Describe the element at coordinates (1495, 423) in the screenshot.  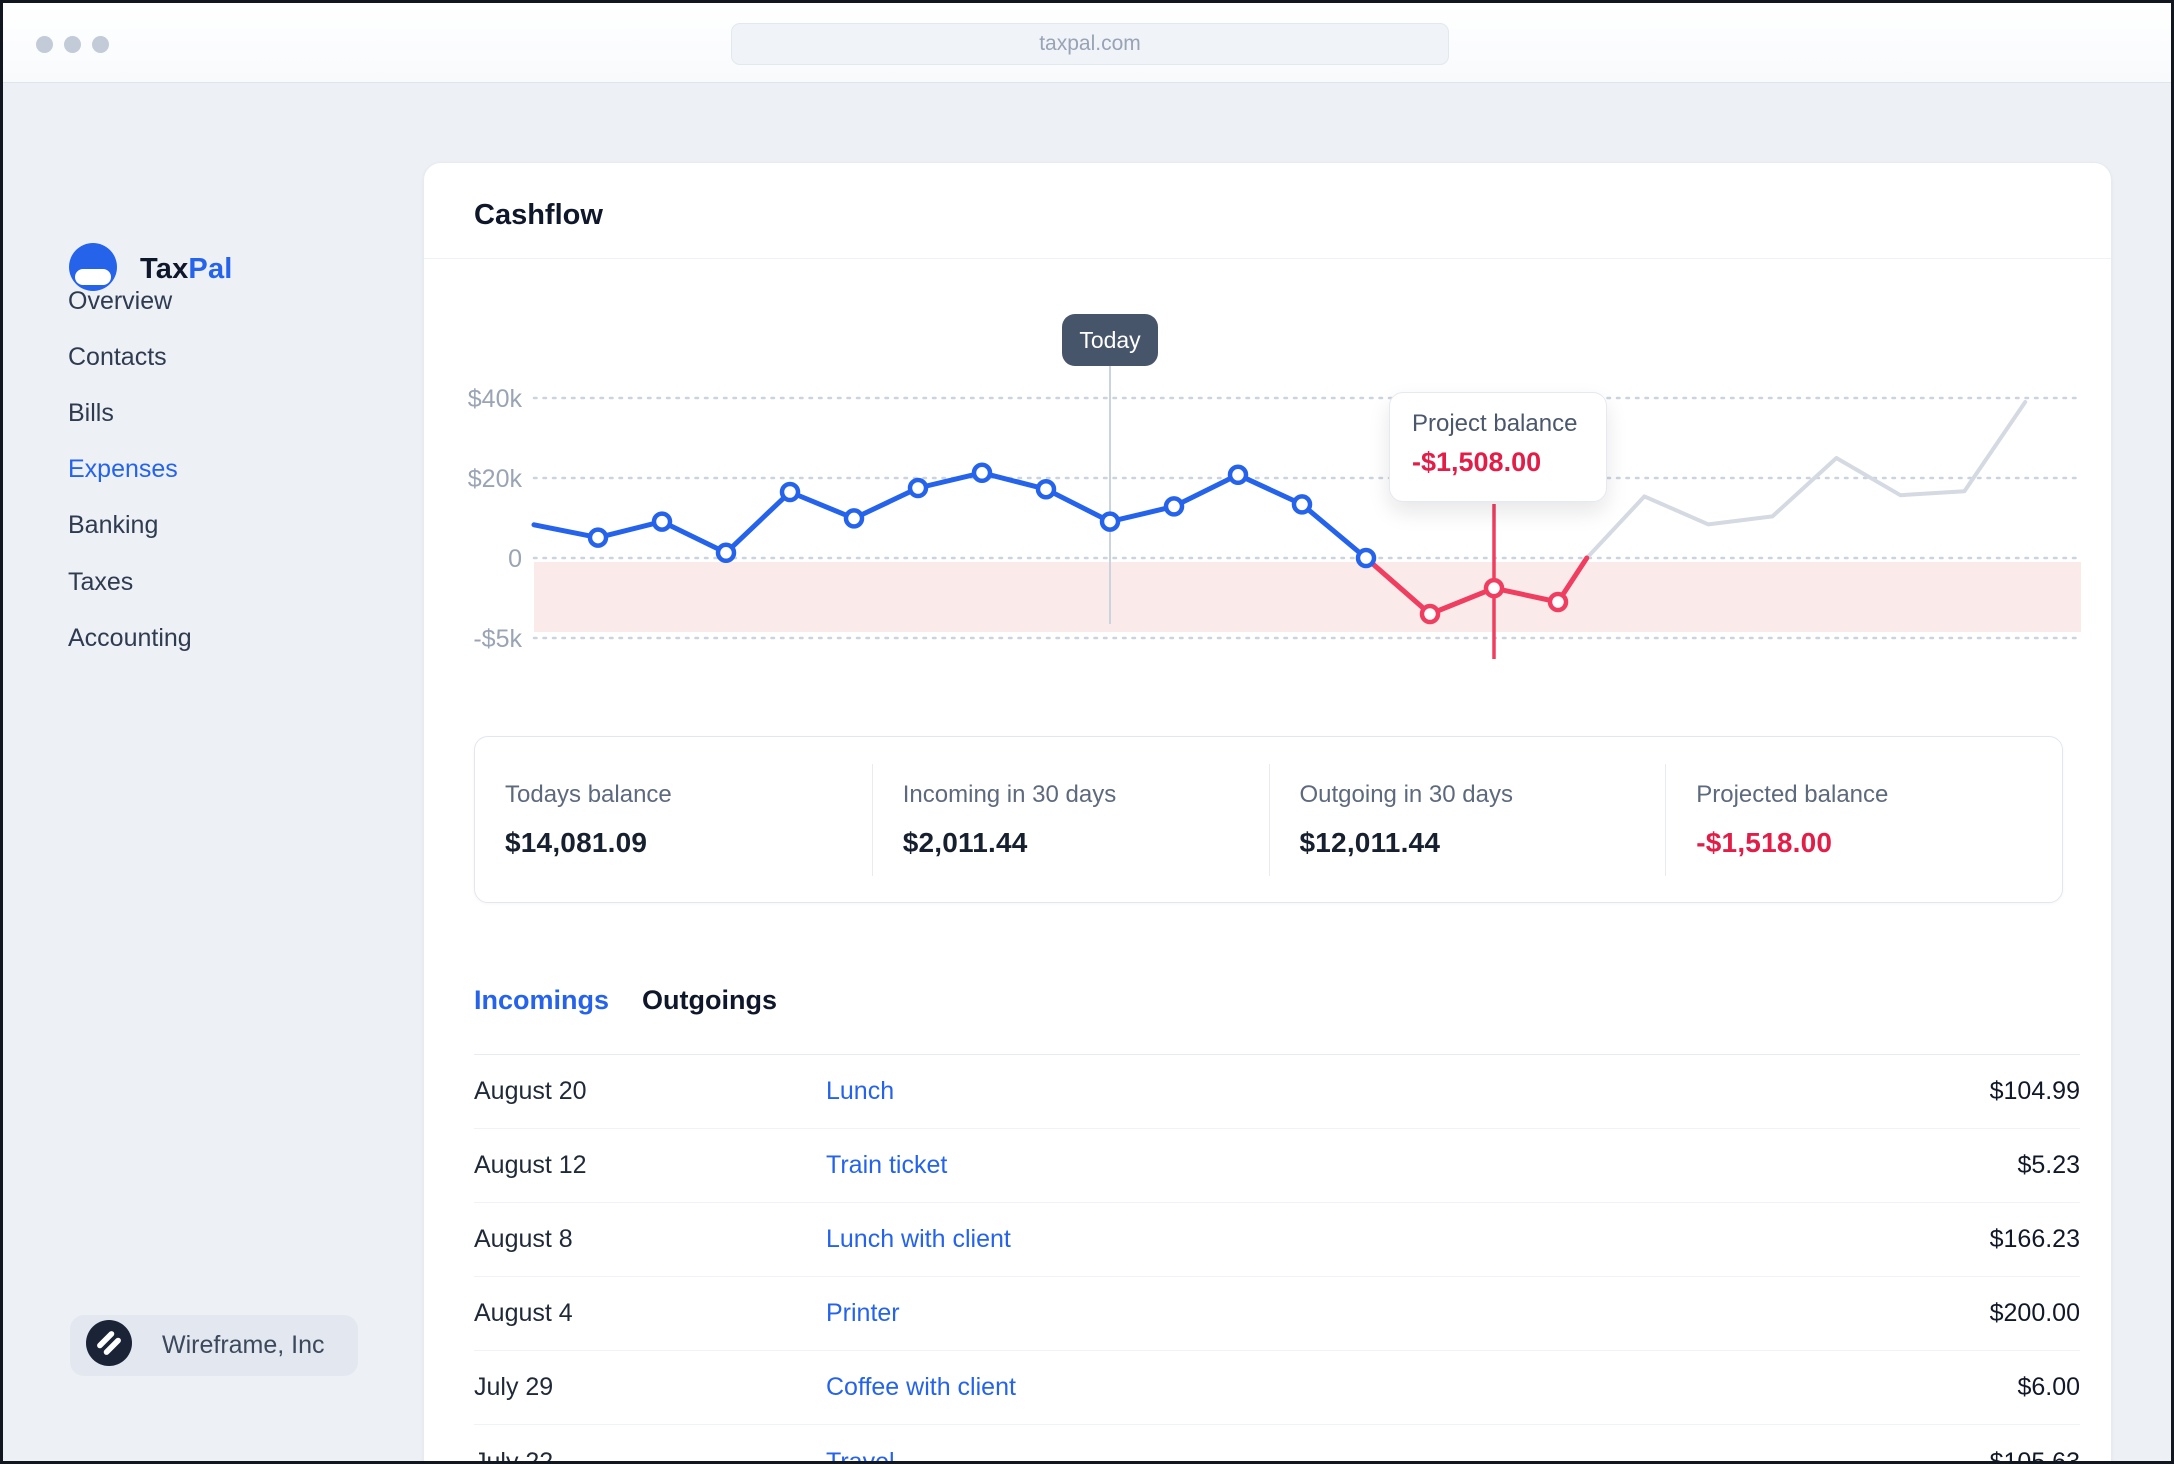
I see `tooltip-label: Project balance` at that location.